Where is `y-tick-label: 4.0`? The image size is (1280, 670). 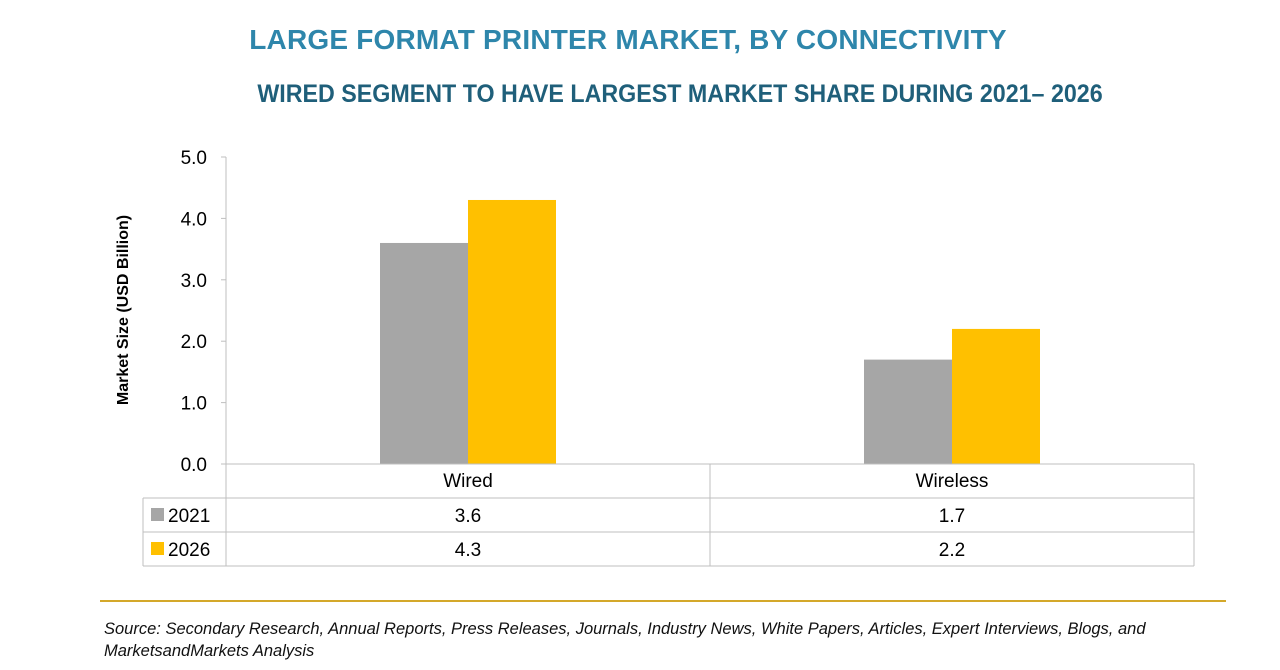
y-tick-label: 4.0 is located at coordinates (194, 219).